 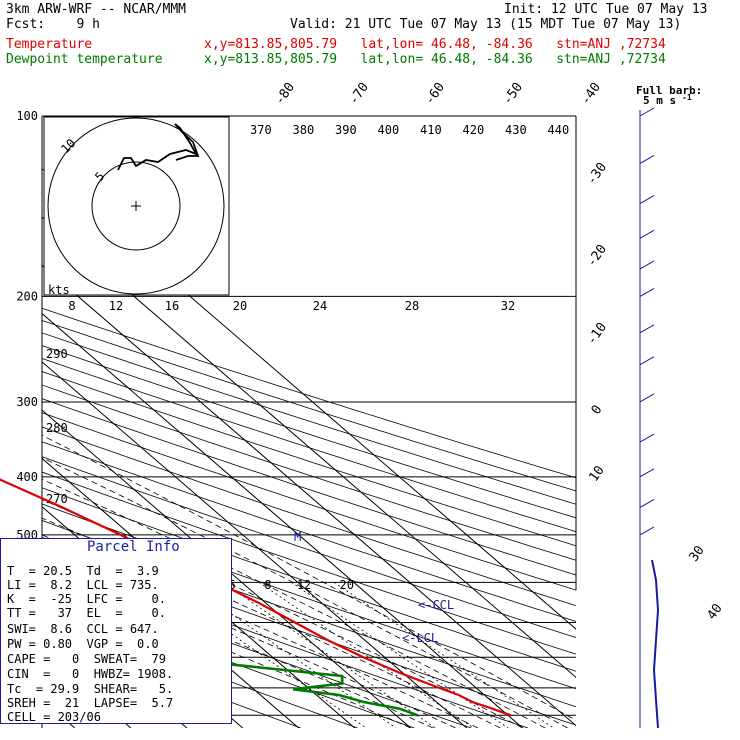 I want to click on hodograph-speed-label: 32, so click(x=508, y=306).